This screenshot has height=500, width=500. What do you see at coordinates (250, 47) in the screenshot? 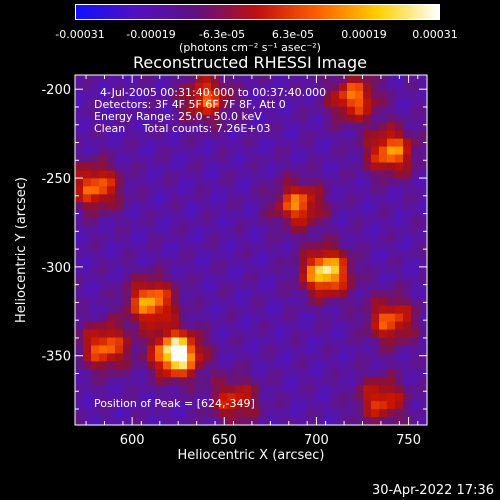
I see `colorbar-units: (photons cm⁻² s⁻¹ asec⁻²)` at bounding box center [250, 47].